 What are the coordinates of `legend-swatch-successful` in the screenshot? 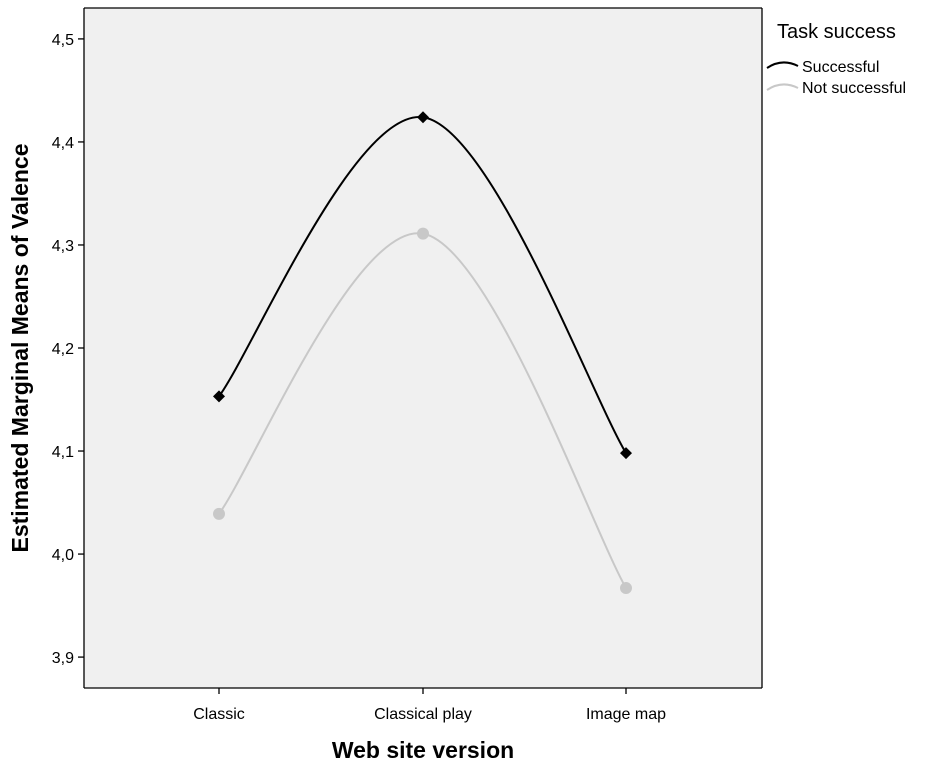 It's located at (782, 65).